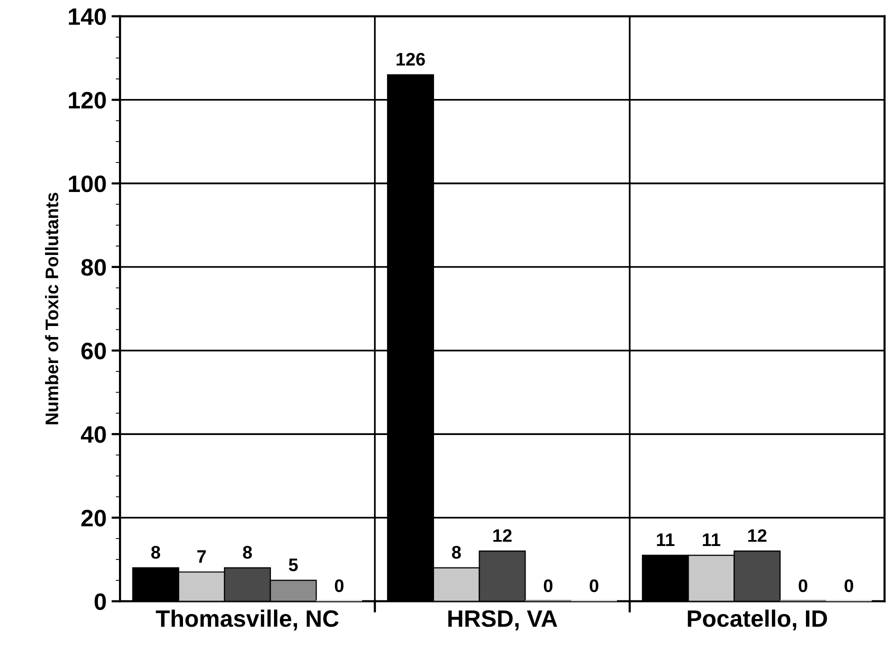  What do you see at coordinates (503, 620) in the screenshot?
I see `x-tick-label: HRSD, VA` at bounding box center [503, 620].